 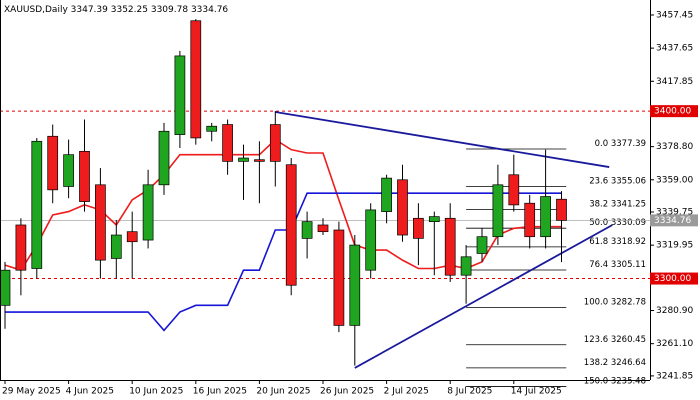 I want to click on fib-price: 3330.09, so click(x=628, y=223).